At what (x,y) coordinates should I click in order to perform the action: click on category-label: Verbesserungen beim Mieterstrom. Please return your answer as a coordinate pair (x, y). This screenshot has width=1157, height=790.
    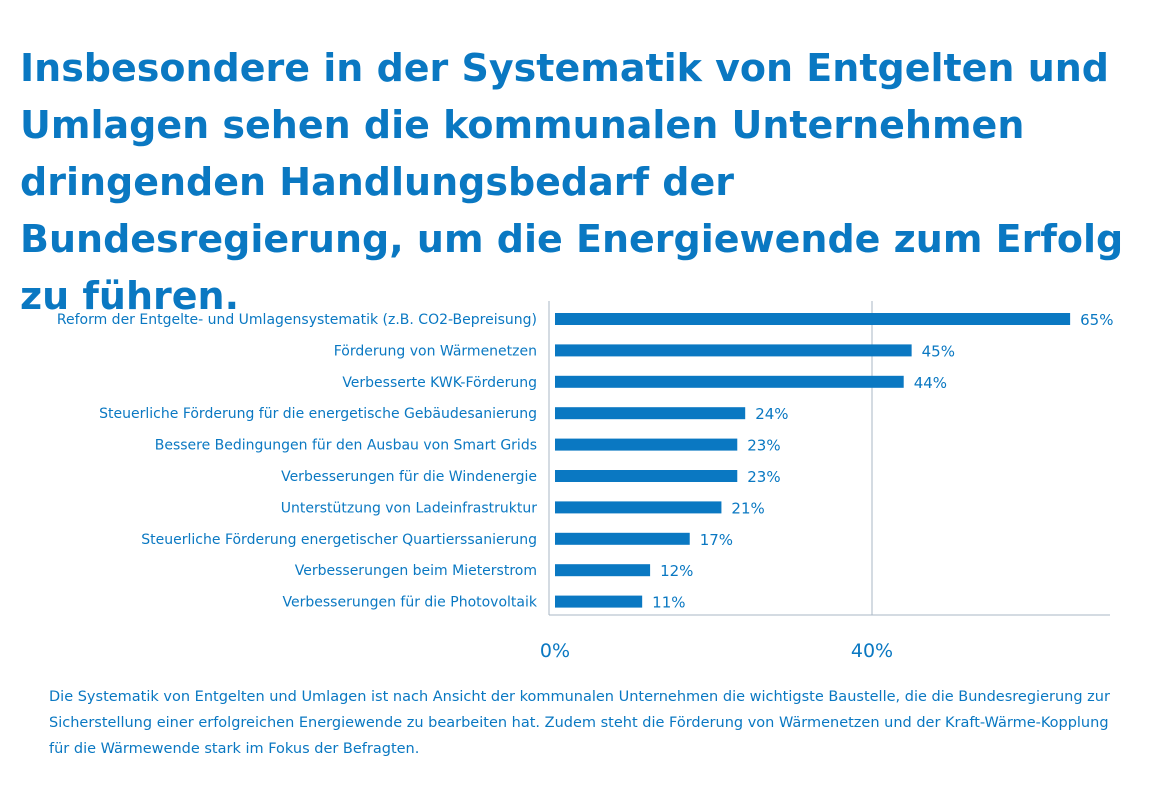
    Looking at the image, I should click on (416, 571).